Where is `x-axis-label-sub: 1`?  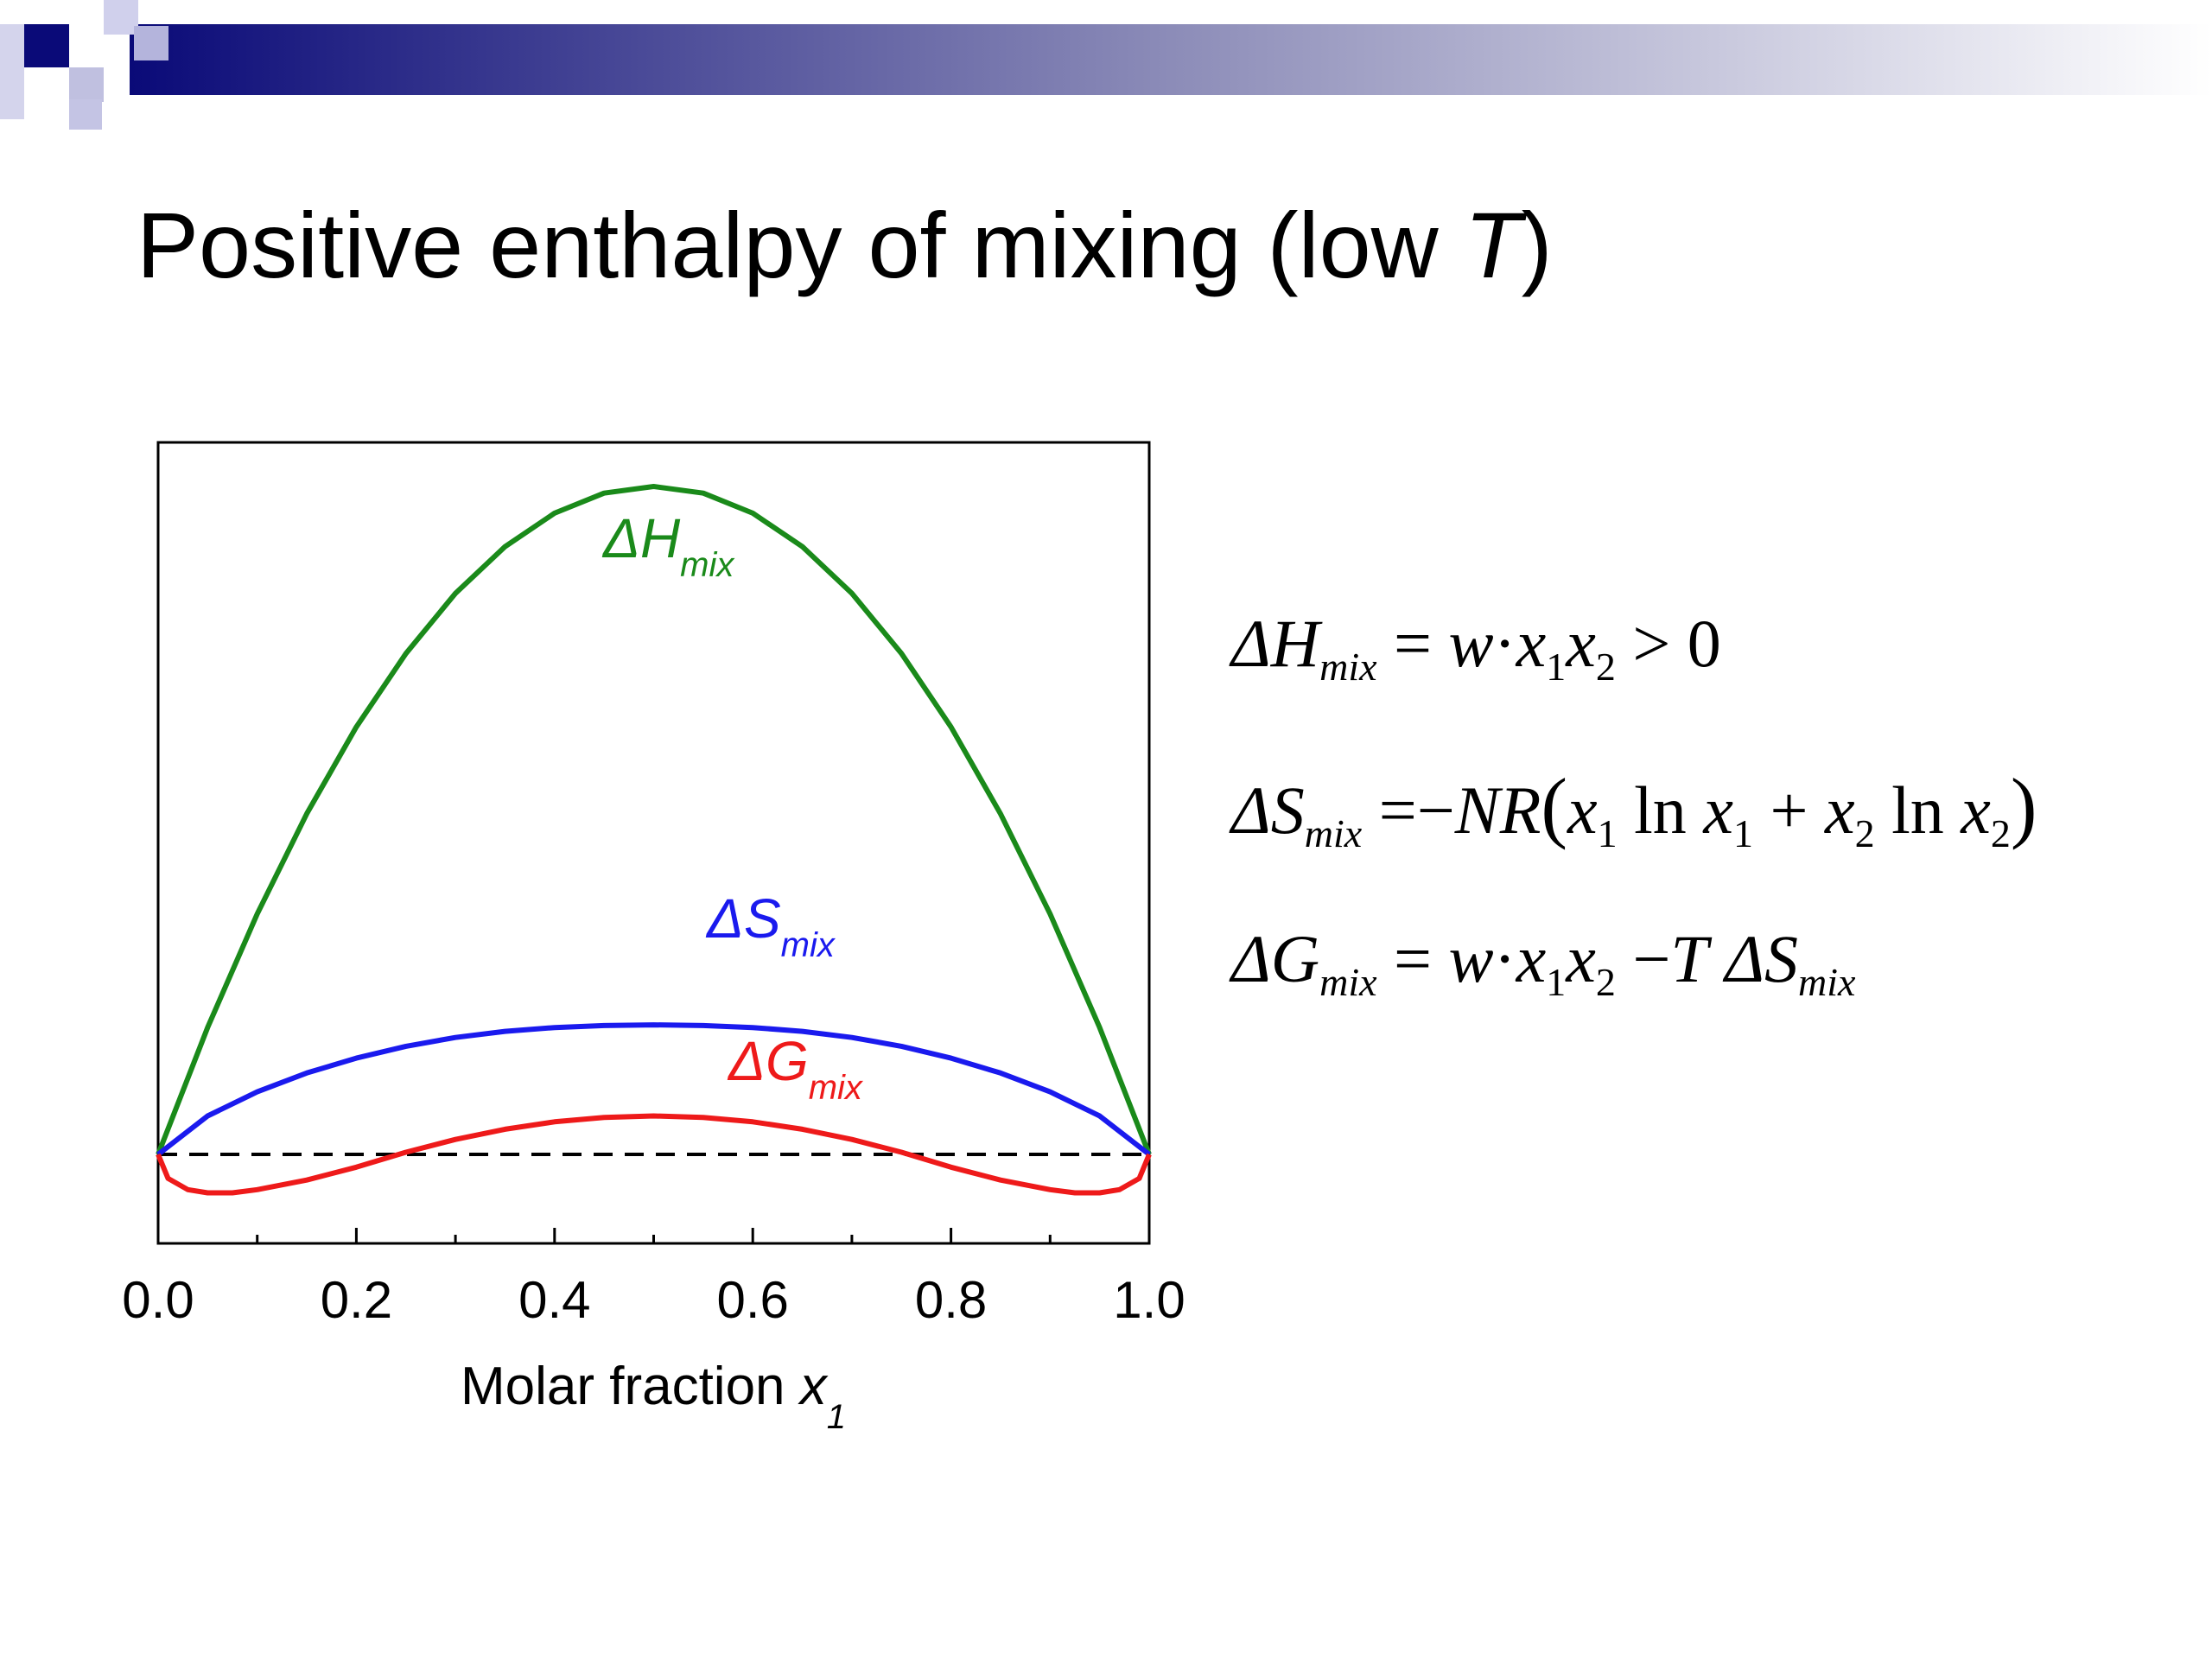
x-axis-label-sub: 1 is located at coordinates (836, 1417).